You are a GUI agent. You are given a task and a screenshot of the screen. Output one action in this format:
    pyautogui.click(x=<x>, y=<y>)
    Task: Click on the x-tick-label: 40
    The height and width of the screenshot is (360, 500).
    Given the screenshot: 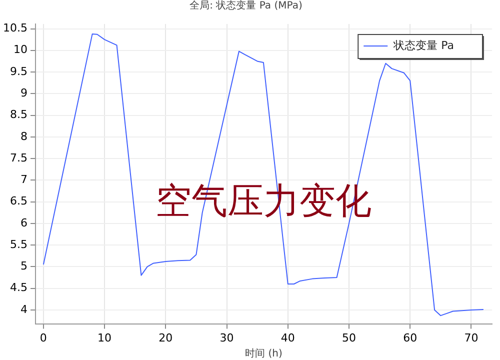 What is the action you would take?
    pyautogui.click(x=287, y=337)
    